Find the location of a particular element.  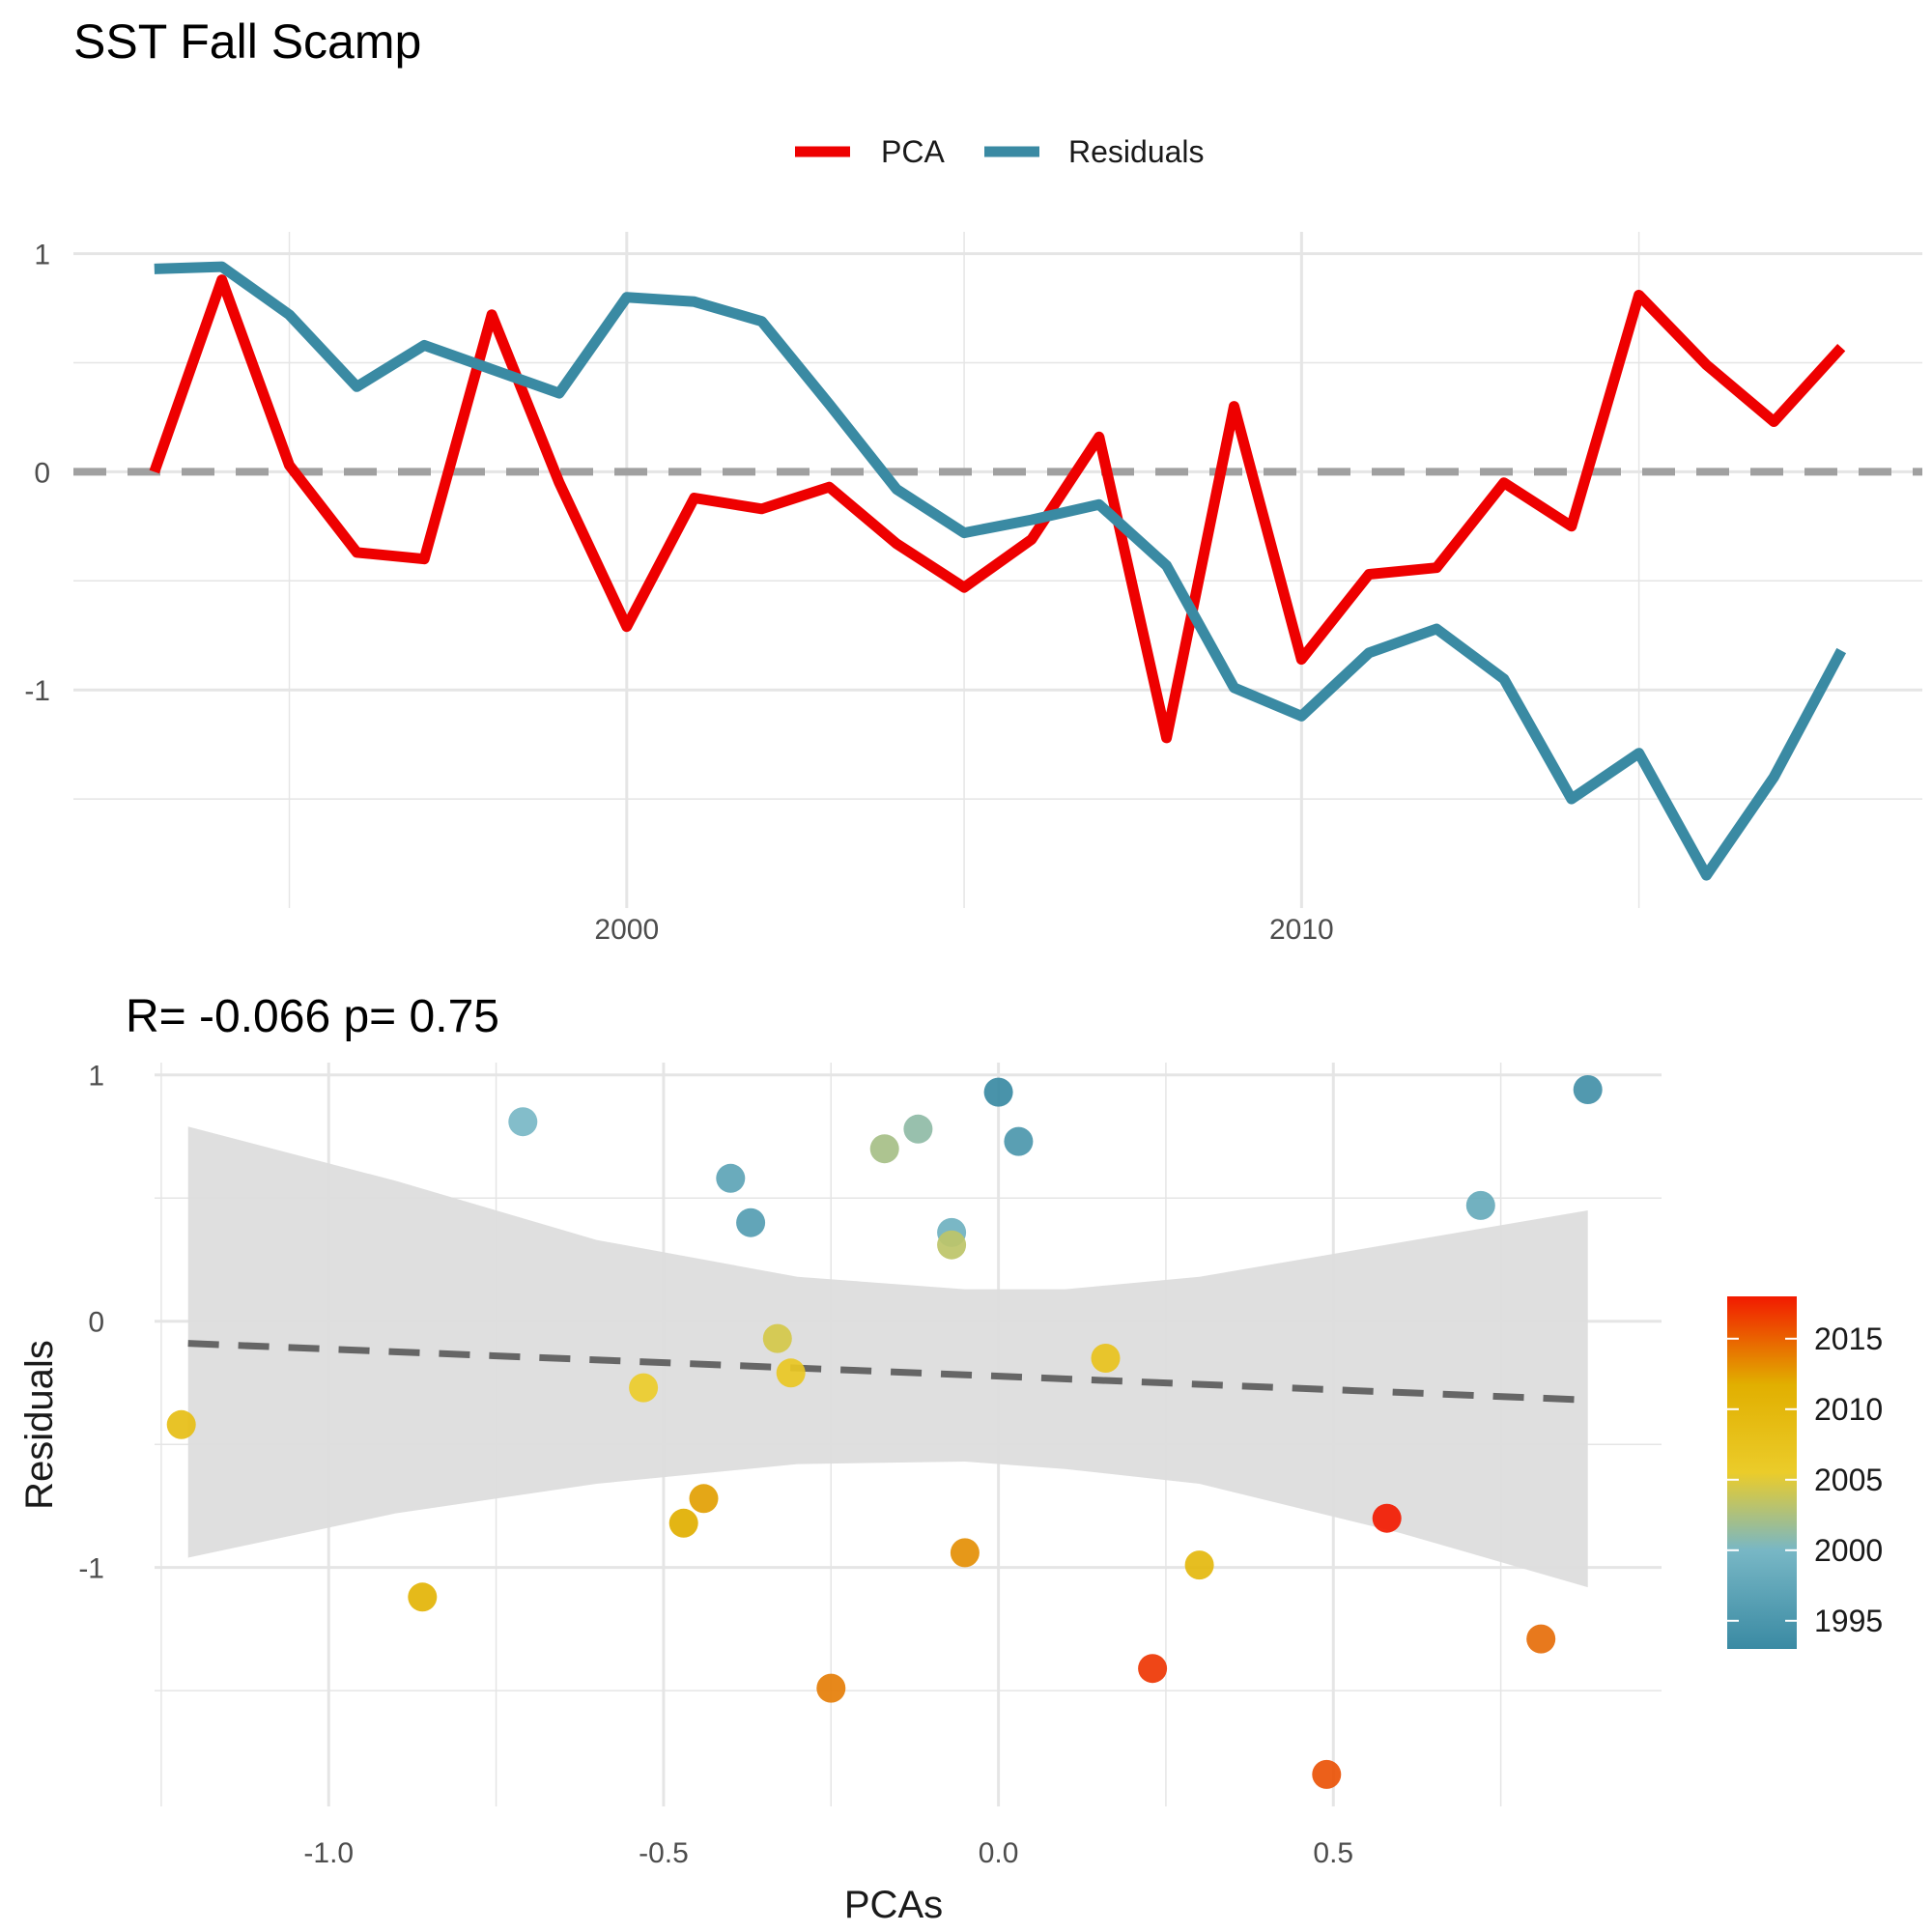

colorbar-tick-label: 2015 is located at coordinates (1848, 1338).